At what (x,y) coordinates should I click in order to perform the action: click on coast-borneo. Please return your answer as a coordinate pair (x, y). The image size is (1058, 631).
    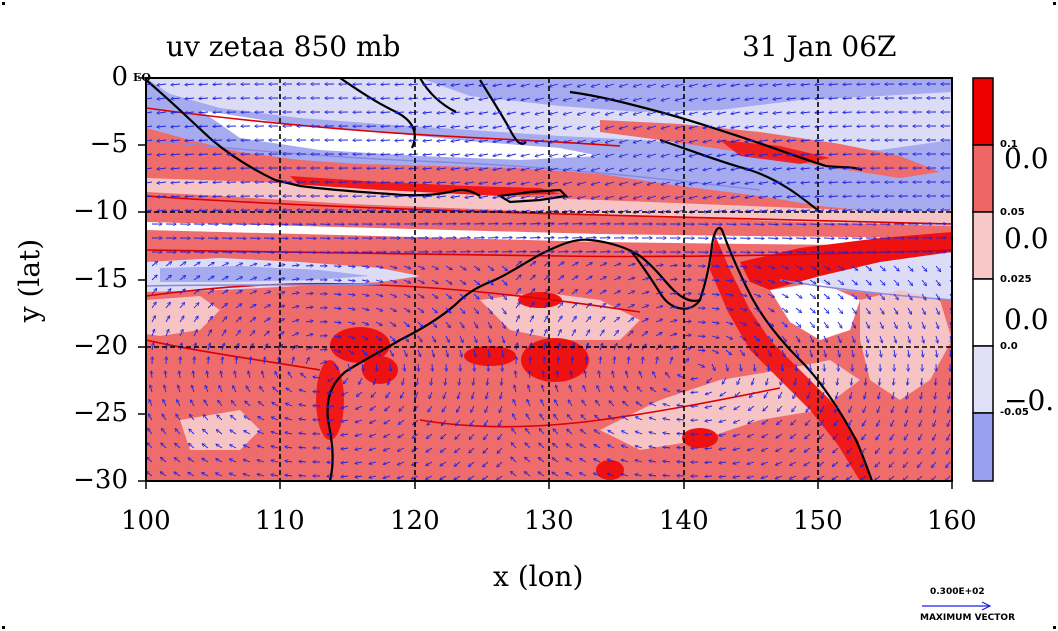
    Looking at the image, I should click on (398, 113).